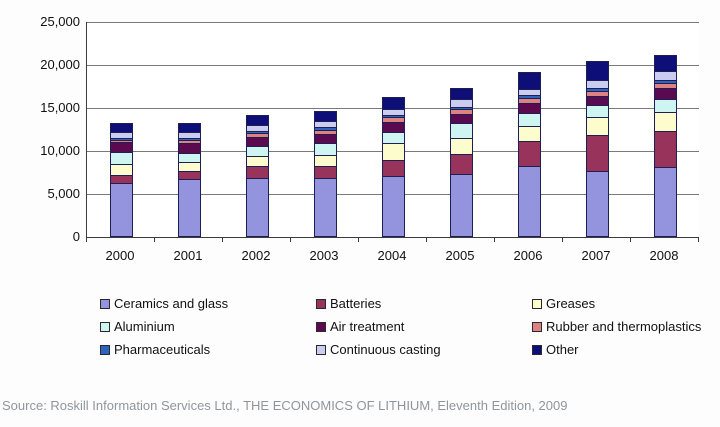  Describe the element at coordinates (596, 255) in the screenshot. I see `x-axis-label: 2007` at that location.